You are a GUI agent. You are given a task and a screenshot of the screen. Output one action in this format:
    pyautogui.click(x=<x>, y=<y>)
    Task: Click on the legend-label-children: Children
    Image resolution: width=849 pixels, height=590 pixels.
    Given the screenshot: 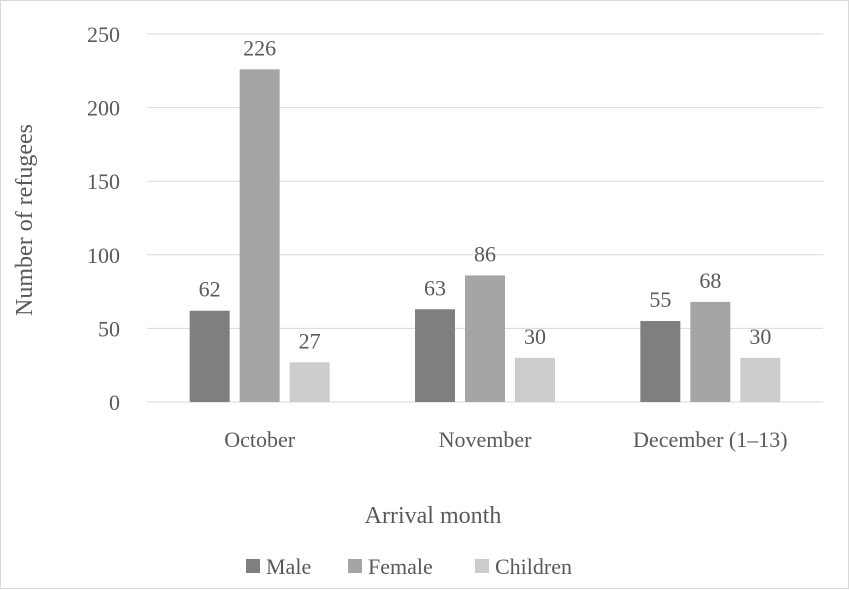 What is the action you would take?
    pyautogui.click(x=533, y=566)
    